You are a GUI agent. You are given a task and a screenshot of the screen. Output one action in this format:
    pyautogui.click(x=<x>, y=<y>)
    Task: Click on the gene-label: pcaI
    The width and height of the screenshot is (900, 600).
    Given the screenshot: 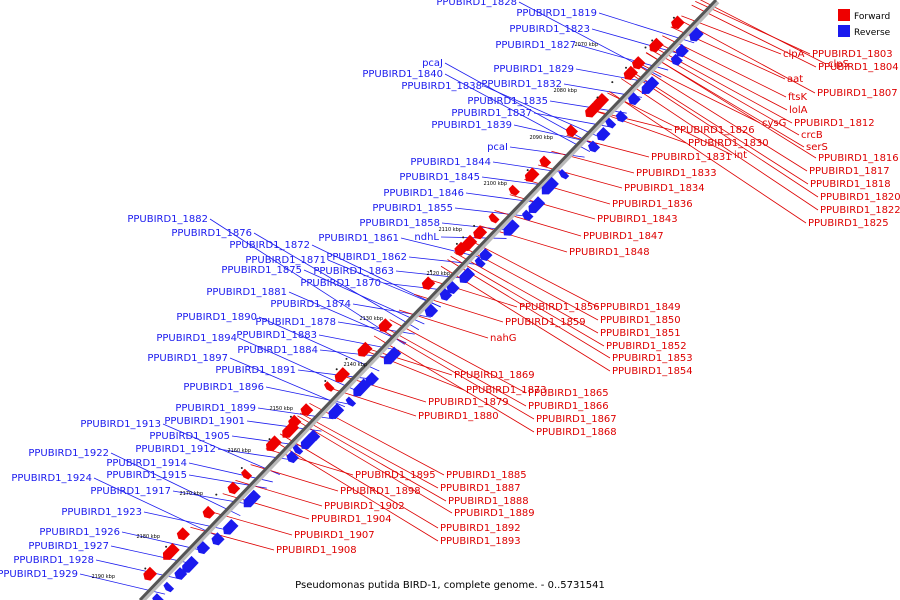 What is the action you would take?
    pyautogui.click(x=497, y=147)
    